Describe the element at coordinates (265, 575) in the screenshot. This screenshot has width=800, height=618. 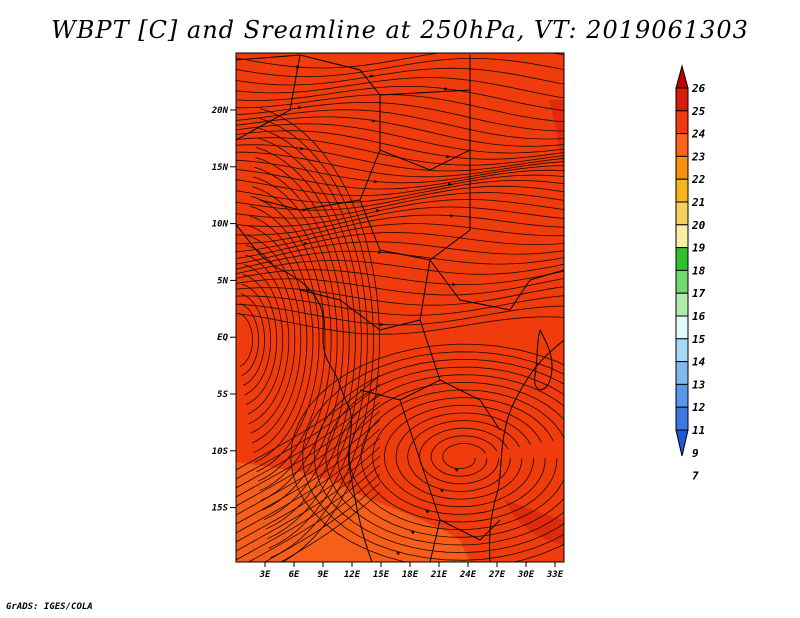
I see `lon-tick-label: 3E` at that location.